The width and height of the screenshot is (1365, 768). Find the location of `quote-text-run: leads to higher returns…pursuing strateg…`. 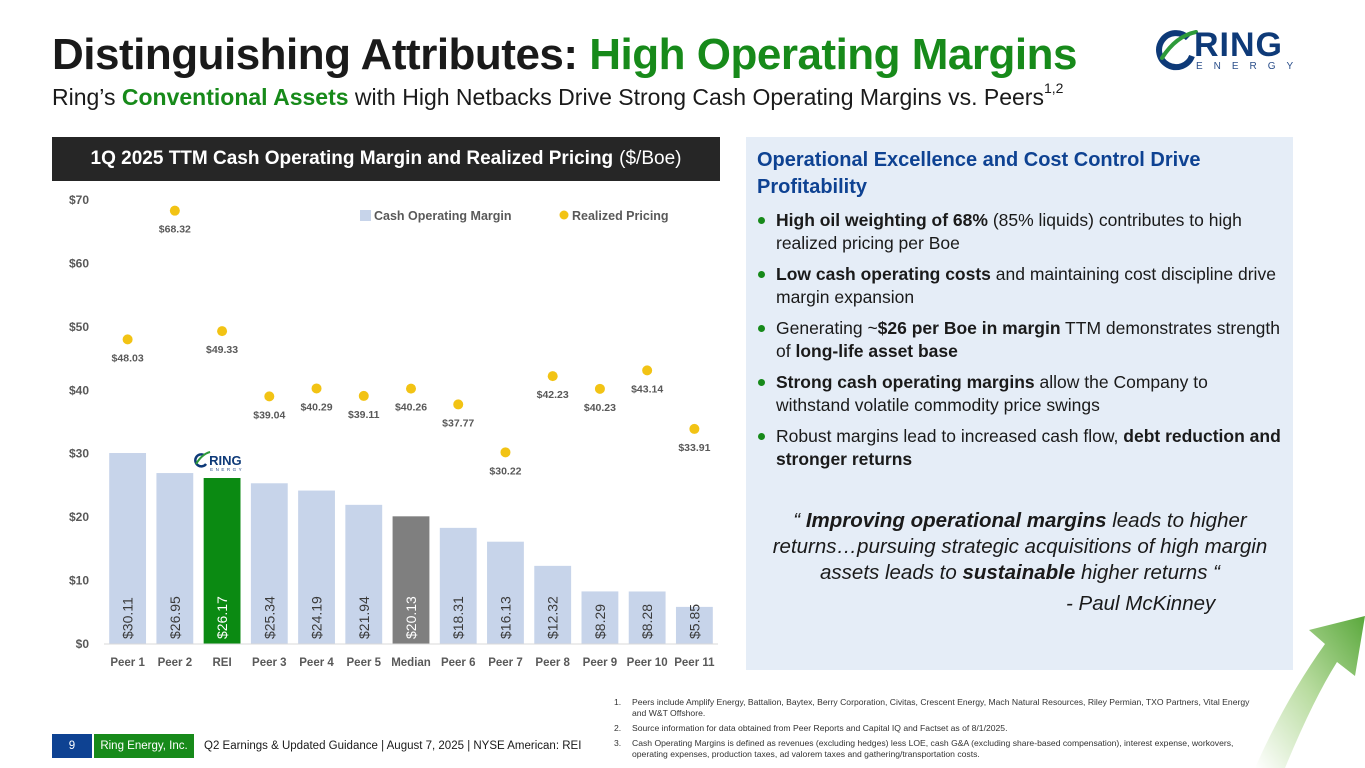

quote-text-run: leads to higher returns…pursuing strateg… is located at coordinates (1020, 546).